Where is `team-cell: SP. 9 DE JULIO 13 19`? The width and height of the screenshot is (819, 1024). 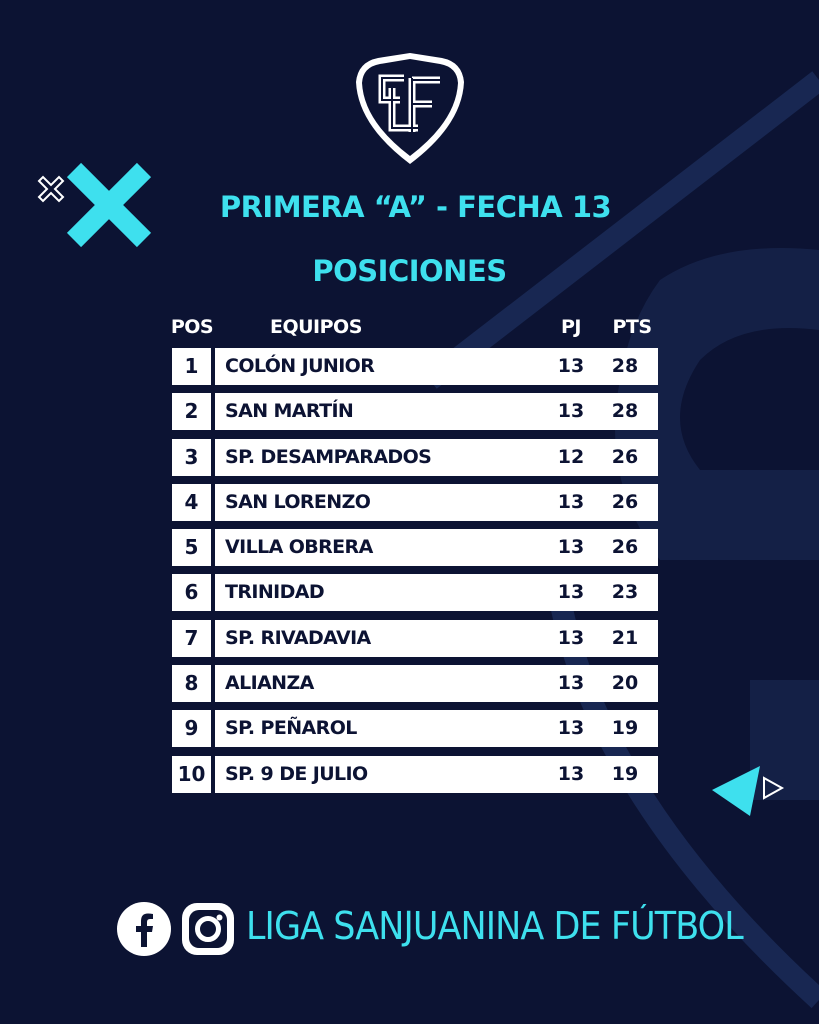
team-cell: SP. 9 DE JULIO 13 19 is located at coordinates (436, 774).